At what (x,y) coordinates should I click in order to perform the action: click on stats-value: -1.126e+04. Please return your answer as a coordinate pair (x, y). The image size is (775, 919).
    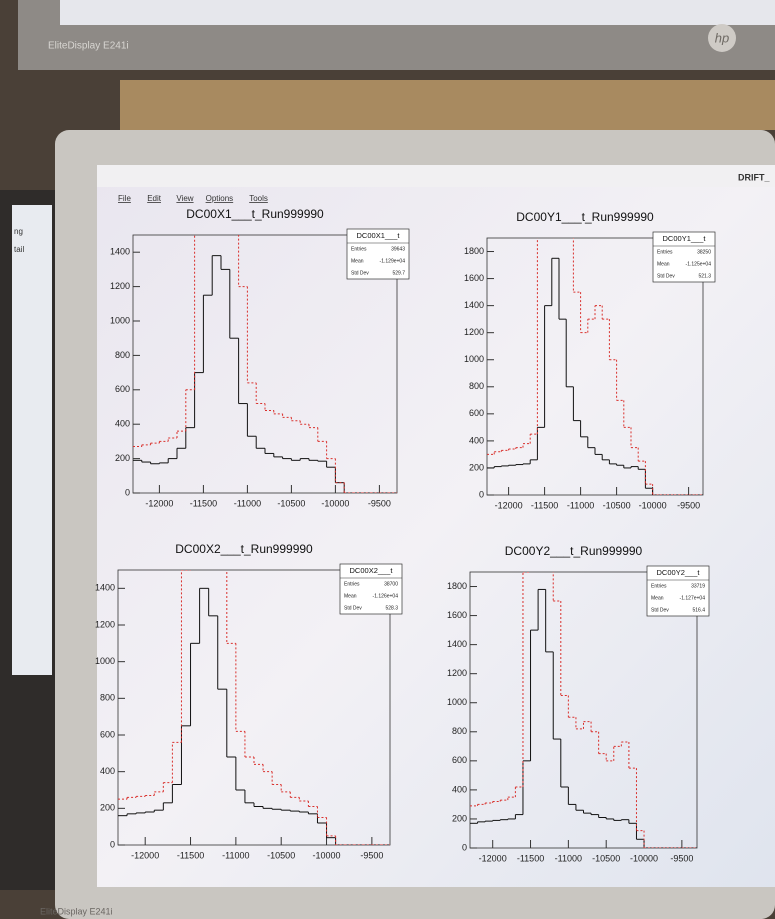
    Looking at the image, I should click on (386, 596).